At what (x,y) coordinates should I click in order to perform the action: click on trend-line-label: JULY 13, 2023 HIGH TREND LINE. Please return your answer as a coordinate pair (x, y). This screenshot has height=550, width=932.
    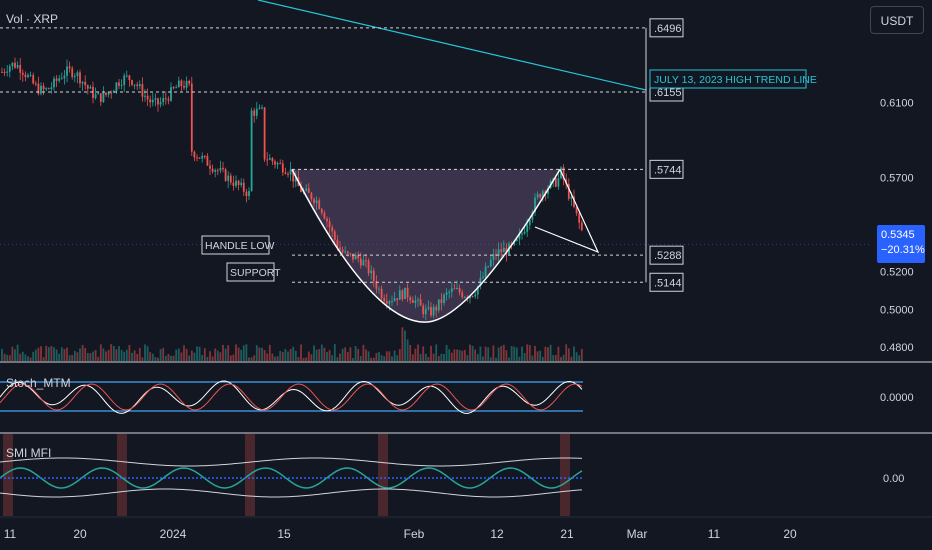
    Looking at the image, I should click on (735, 80).